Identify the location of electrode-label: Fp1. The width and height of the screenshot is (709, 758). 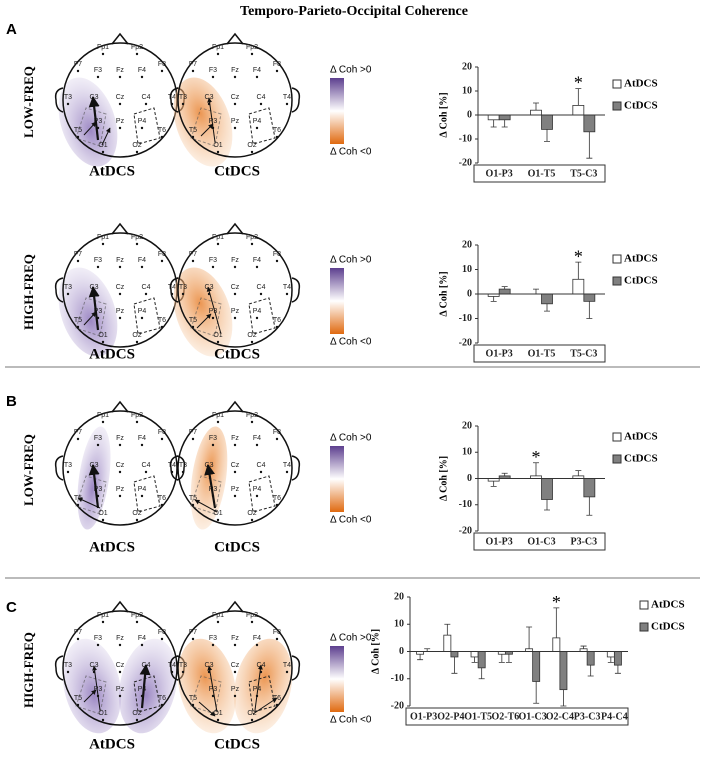
(103, 615).